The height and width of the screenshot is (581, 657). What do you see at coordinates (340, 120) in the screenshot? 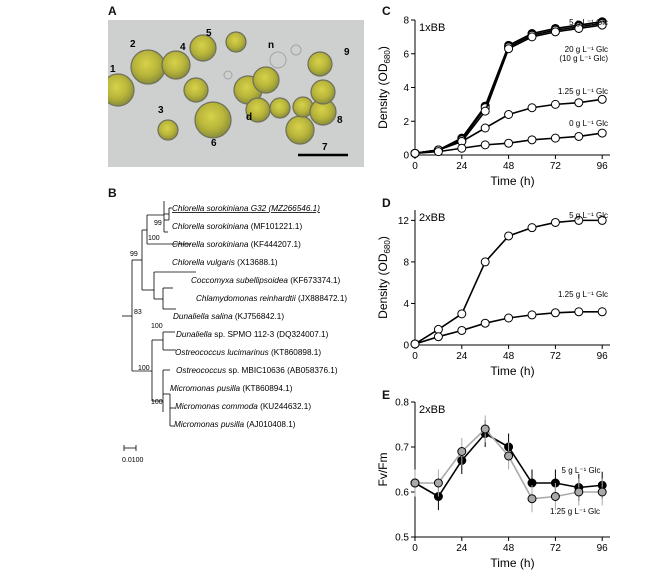
I see `cell-label-8: 8` at bounding box center [340, 120].